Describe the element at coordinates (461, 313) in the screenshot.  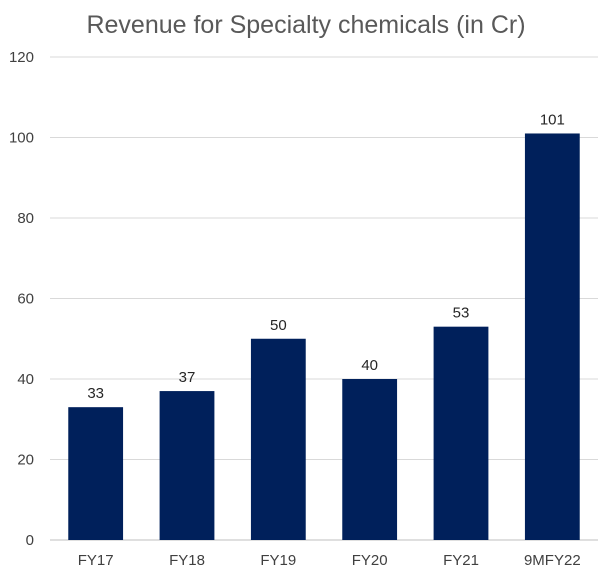
I see `data-label-fy21: 53` at that location.